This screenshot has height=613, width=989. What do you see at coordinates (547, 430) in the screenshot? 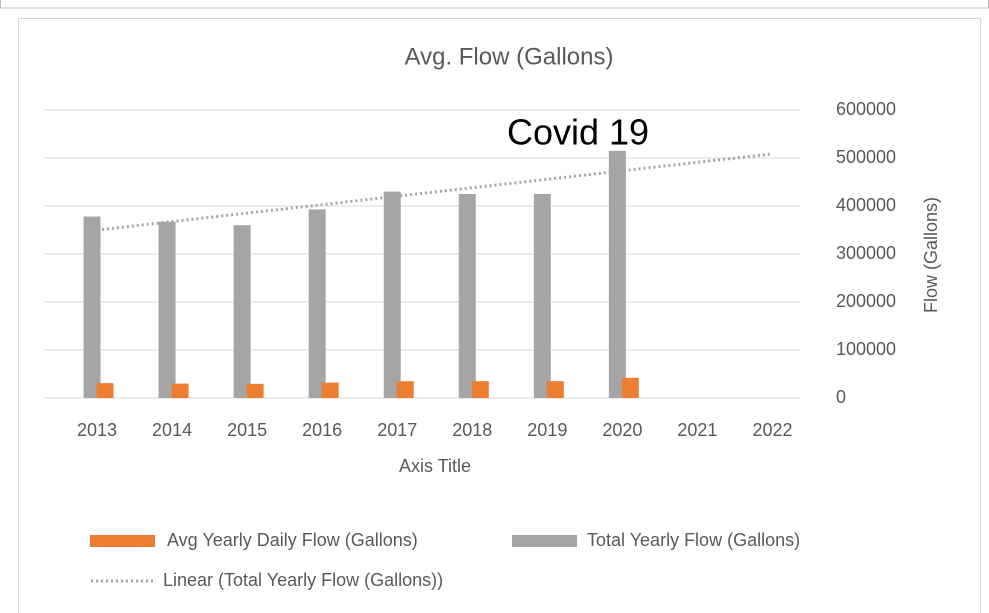
I see `x-tick-label: 2019` at bounding box center [547, 430].